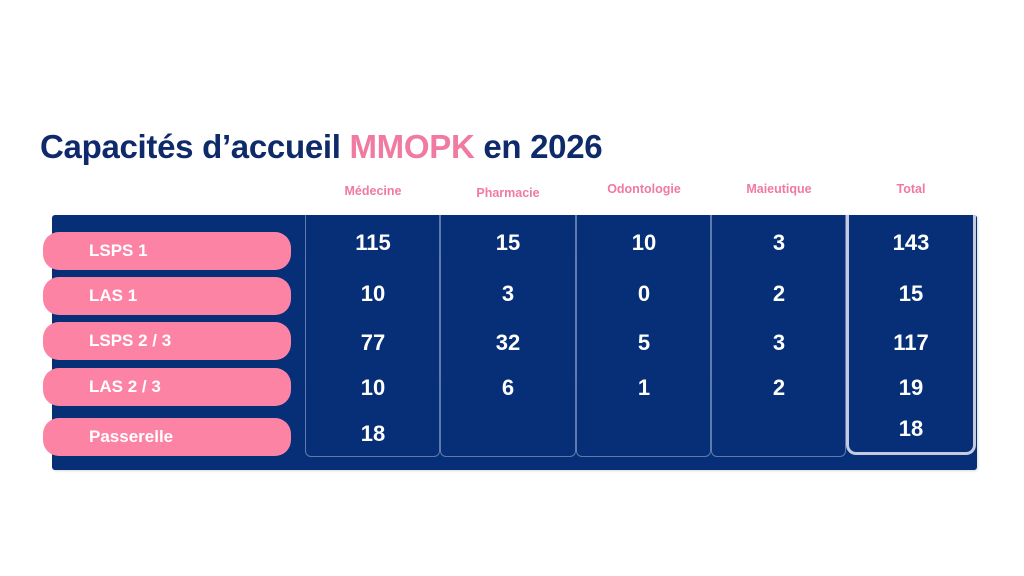 The image size is (1024, 576). I want to click on page-title: Capacités d’accueil MMOPK en 2026, so click(321, 147).